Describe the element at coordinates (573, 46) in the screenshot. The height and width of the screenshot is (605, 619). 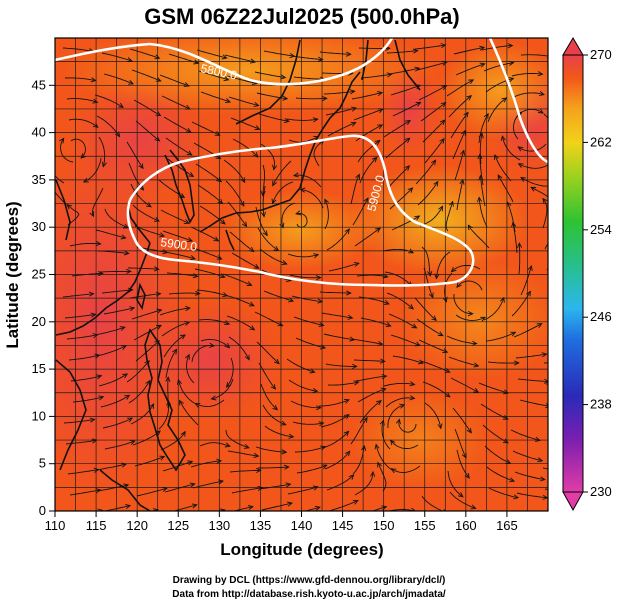
I see `colorbar-max-arrow` at that location.